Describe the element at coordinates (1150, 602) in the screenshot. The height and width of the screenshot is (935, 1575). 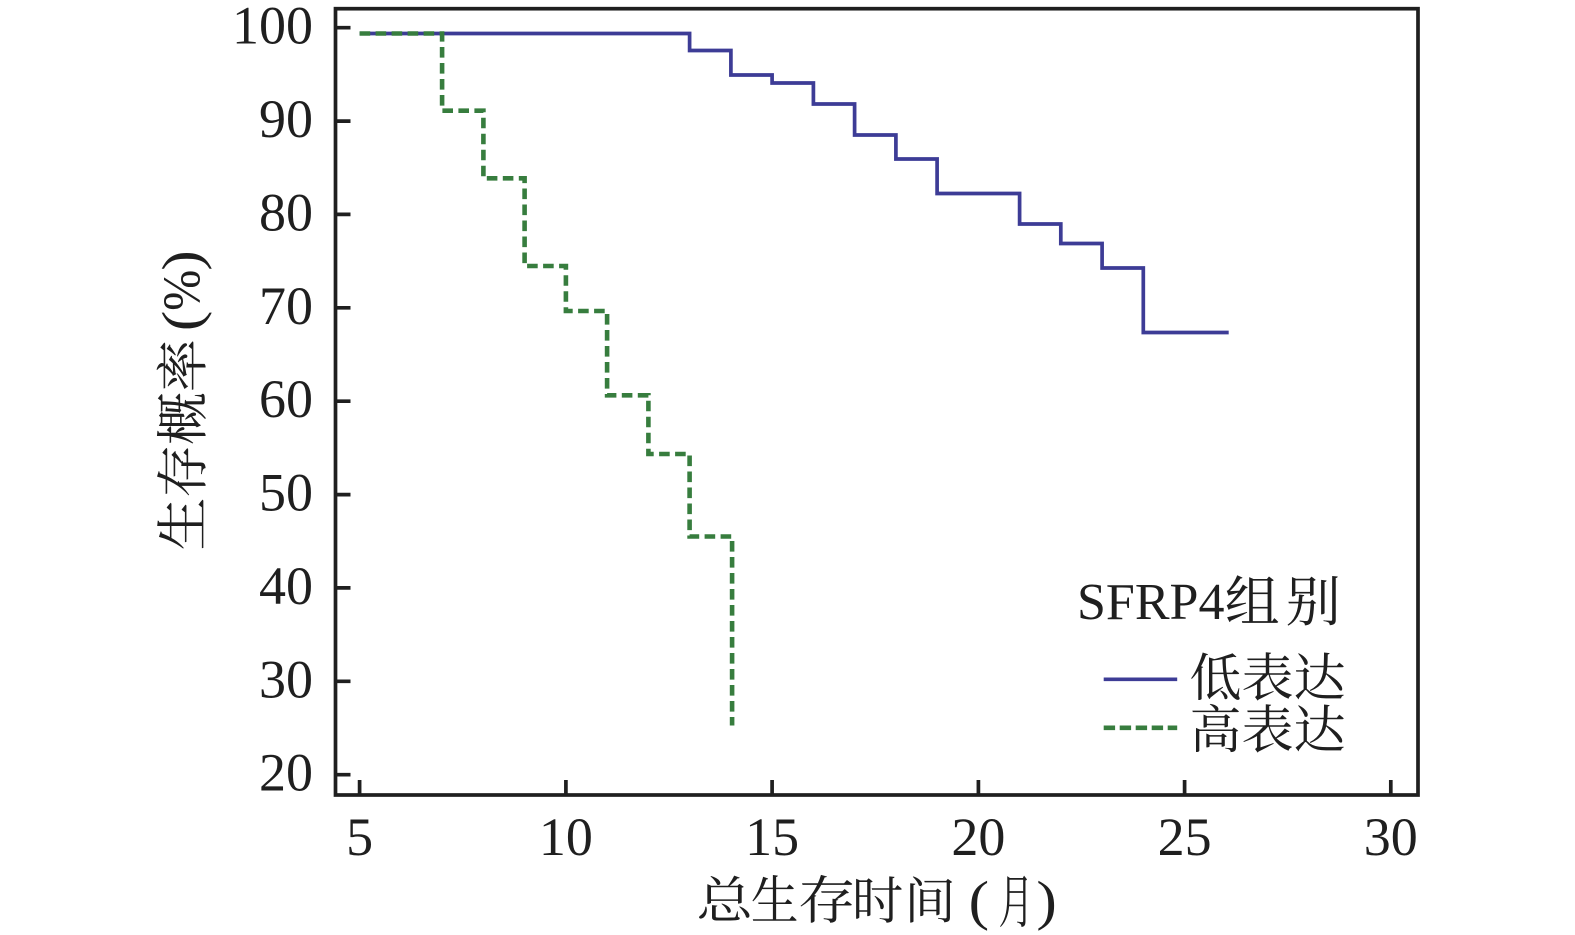
I see `svg-text: SFRP4` at that location.